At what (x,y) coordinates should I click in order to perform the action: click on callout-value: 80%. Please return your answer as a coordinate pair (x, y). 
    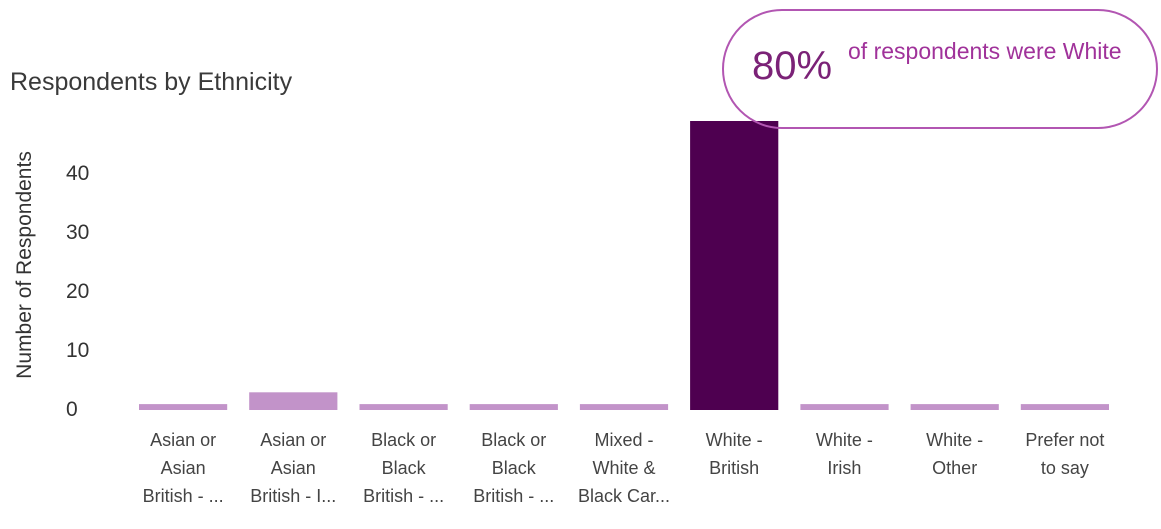
    Looking at the image, I should click on (792, 66).